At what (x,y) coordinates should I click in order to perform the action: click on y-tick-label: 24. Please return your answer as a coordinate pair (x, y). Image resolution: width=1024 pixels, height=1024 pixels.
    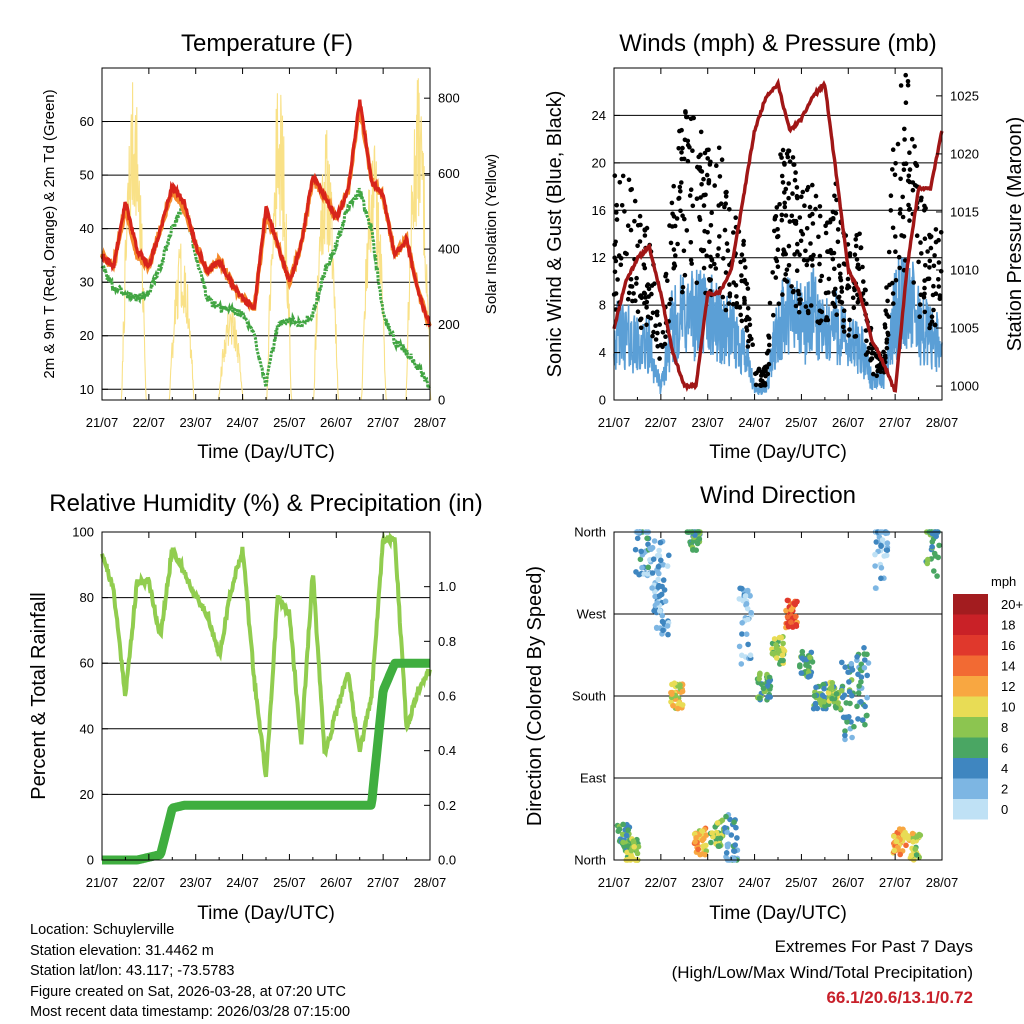
    Looking at the image, I should click on (599, 115).